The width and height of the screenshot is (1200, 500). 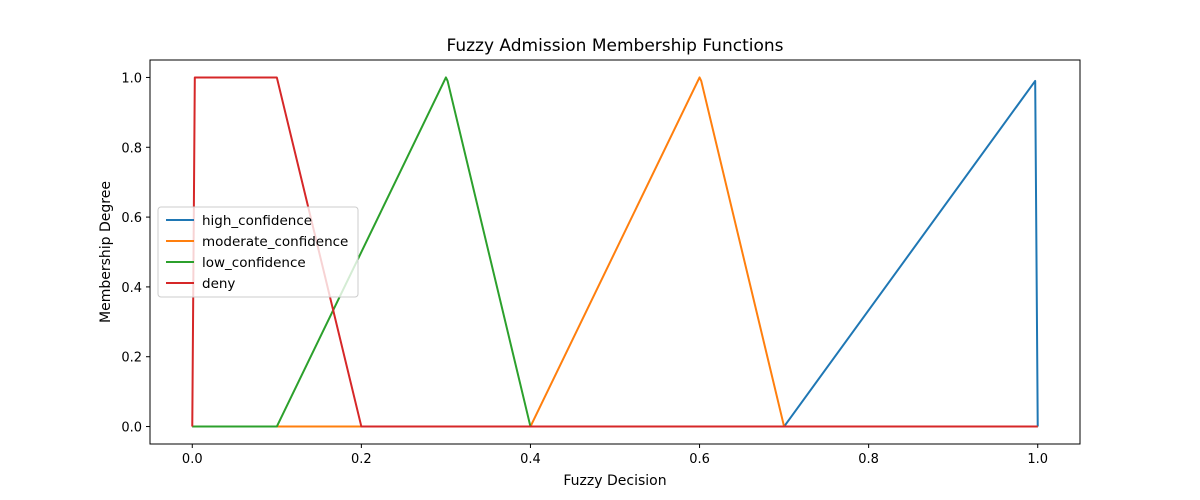 I want to click on legend-label-moderate-confidence: moderate_confidence, so click(x=275, y=242).